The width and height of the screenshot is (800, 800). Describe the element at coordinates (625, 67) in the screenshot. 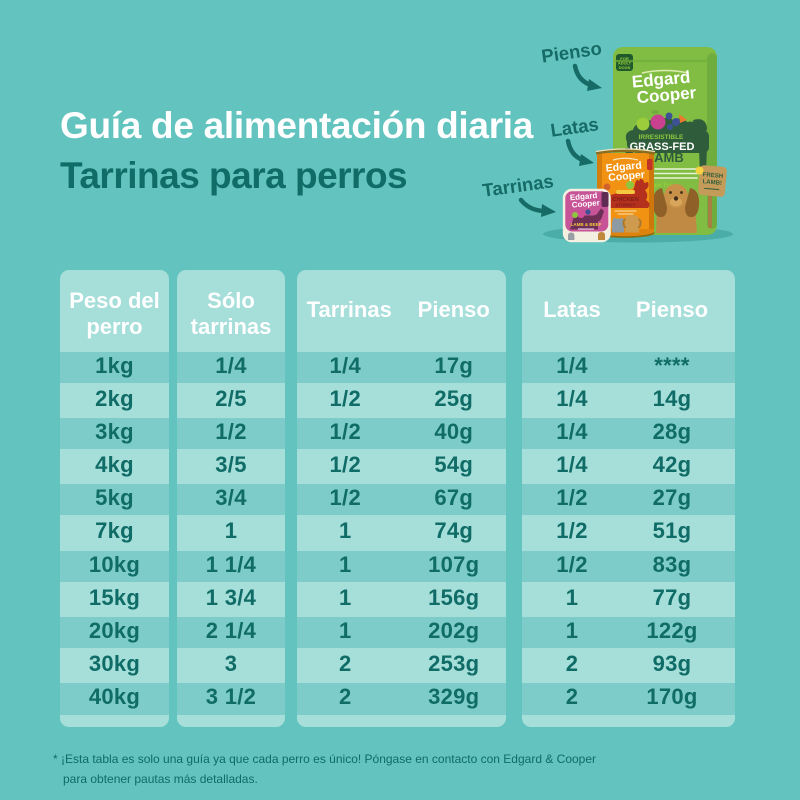

I see `svg-text: DOGS` at that location.